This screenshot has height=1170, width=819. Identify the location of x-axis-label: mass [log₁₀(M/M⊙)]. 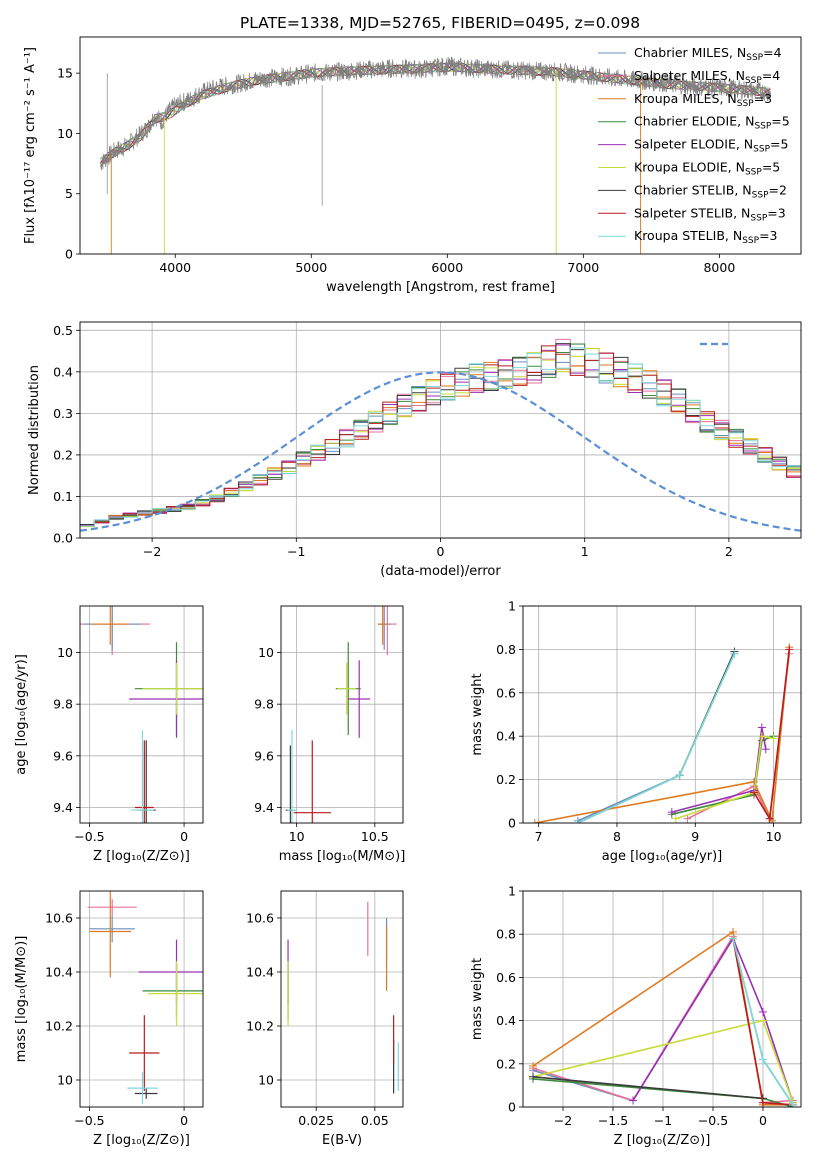
(342, 856).